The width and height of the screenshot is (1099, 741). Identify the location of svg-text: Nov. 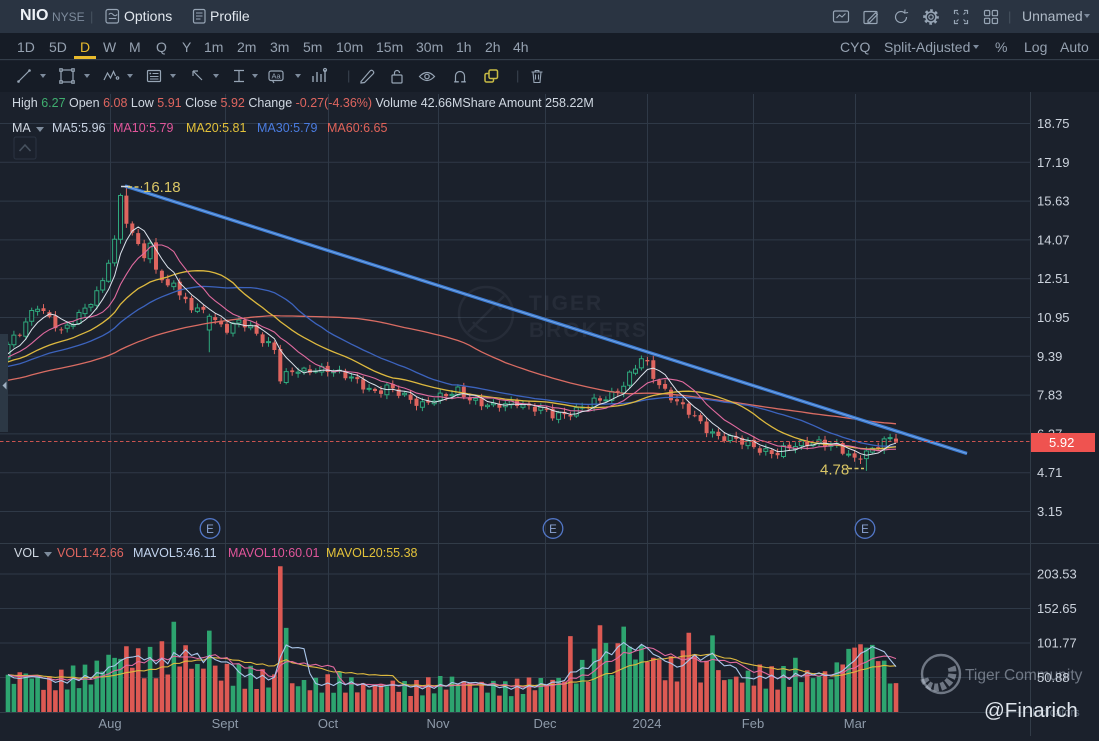
(438, 723).